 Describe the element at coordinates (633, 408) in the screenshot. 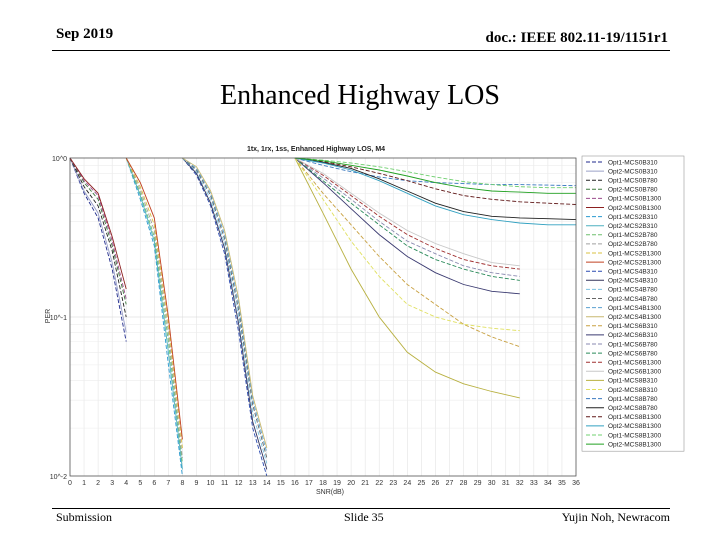

I see `legend-entry: Opt2-MCS8B780` at that location.